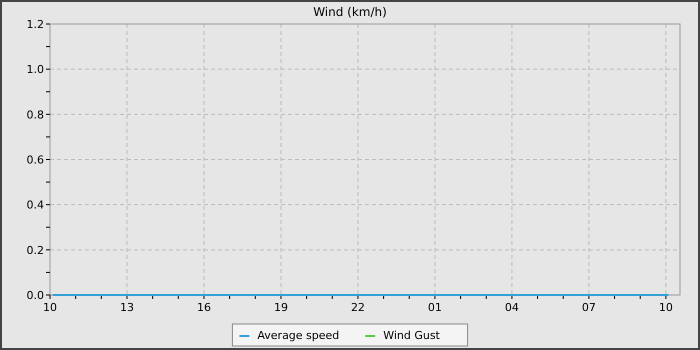 The height and width of the screenshot is (350, 700). I want to click on x-tick-label: 01, so click(435, 307).